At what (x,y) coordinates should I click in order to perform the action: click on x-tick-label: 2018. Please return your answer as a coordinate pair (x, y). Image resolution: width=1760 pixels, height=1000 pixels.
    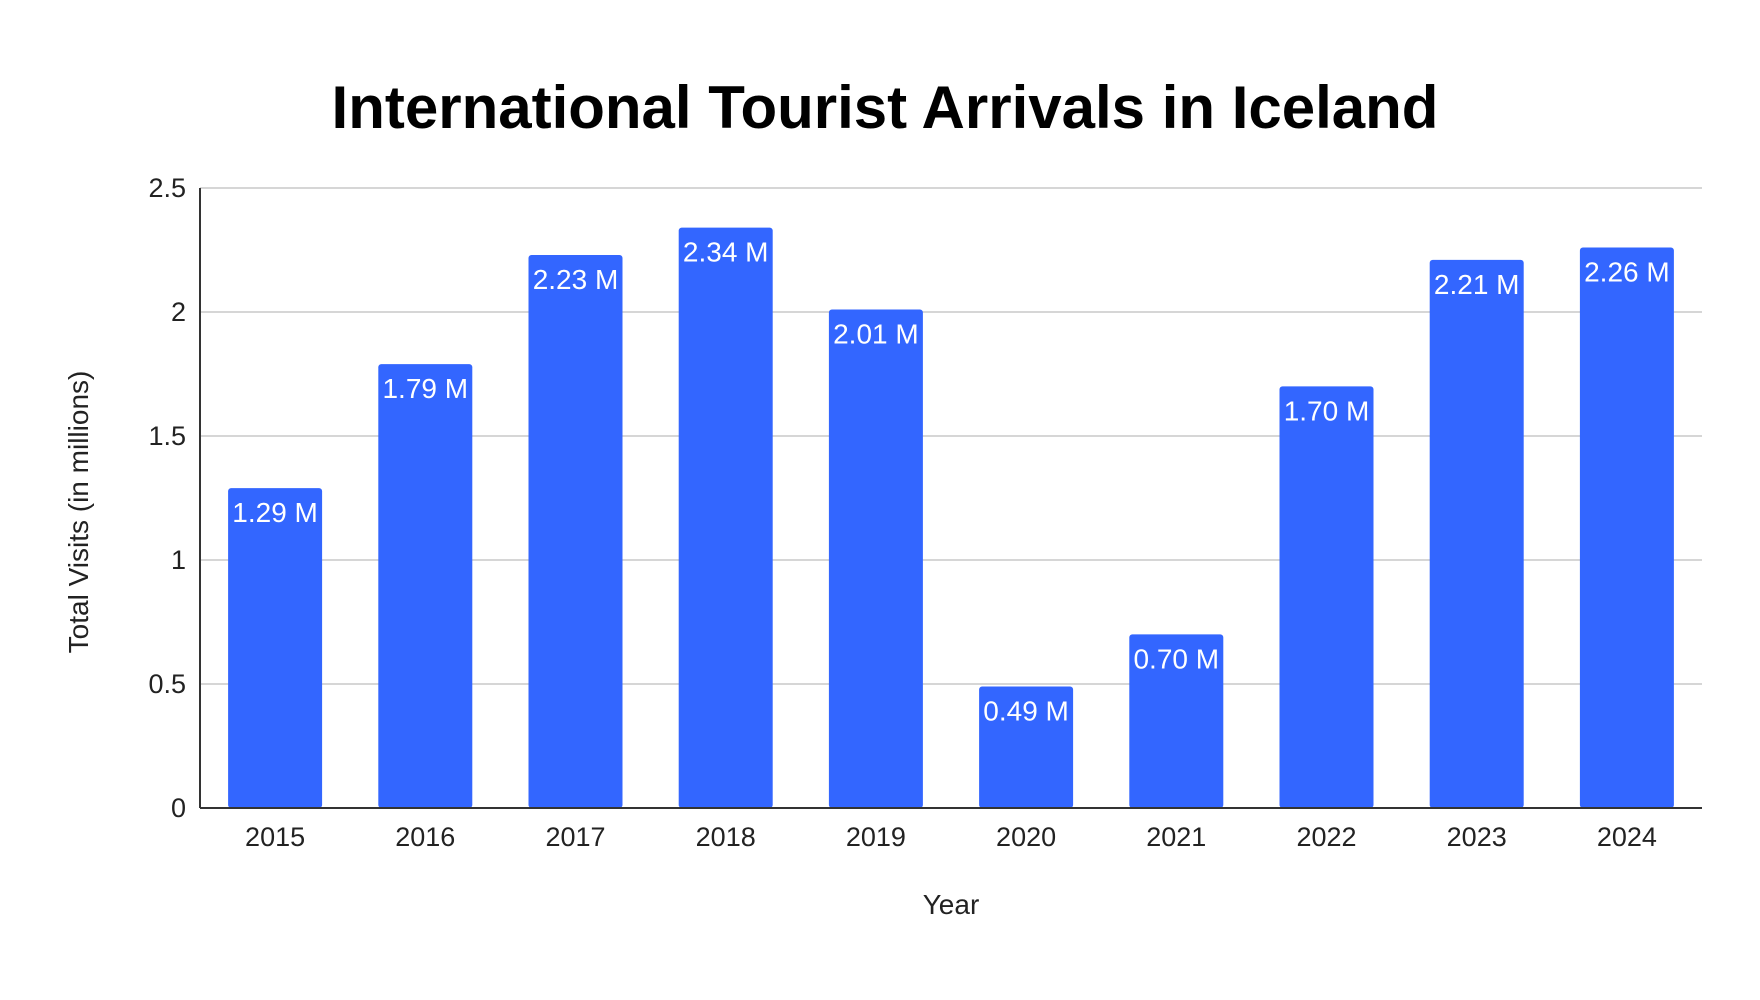
    Looking at the image, I should click on (726, 837).